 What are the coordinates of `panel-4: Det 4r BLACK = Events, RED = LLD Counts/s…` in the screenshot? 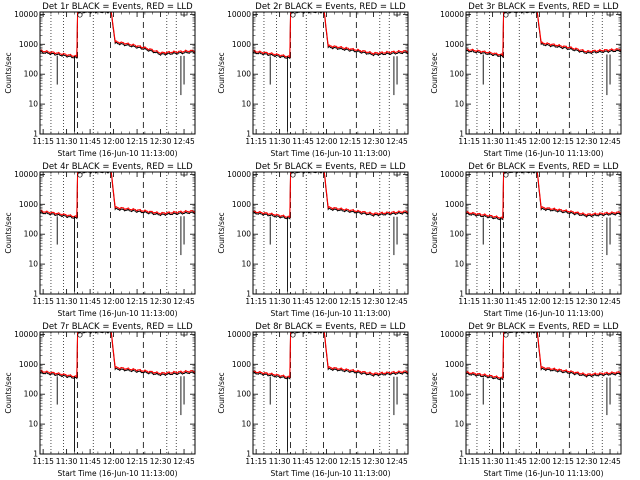 It's located at (100, 240).